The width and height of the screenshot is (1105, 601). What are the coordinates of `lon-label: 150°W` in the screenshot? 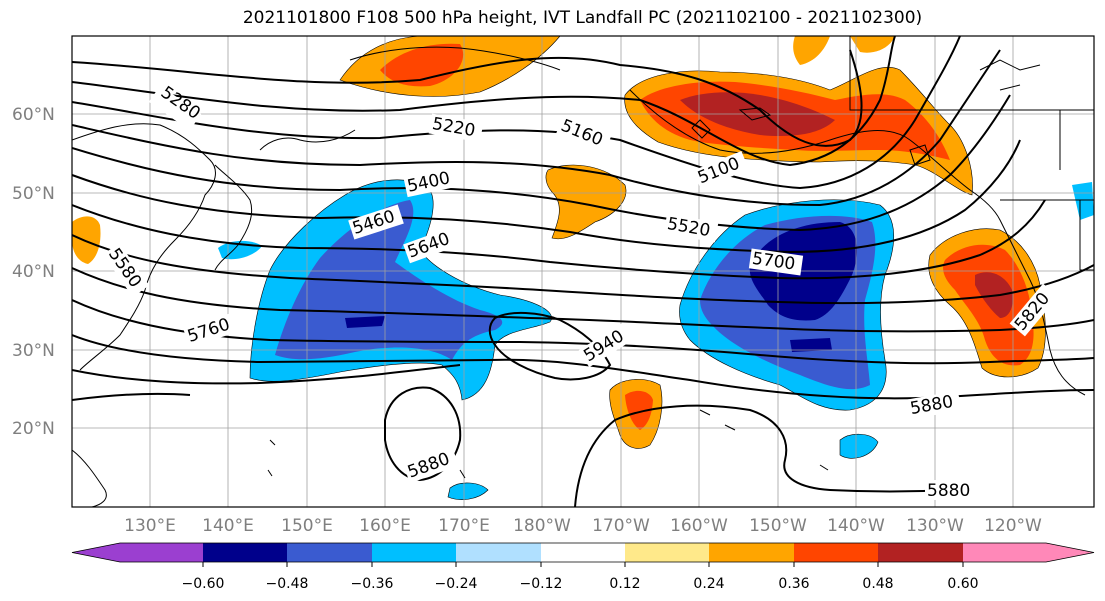 It's located at (778, 526).